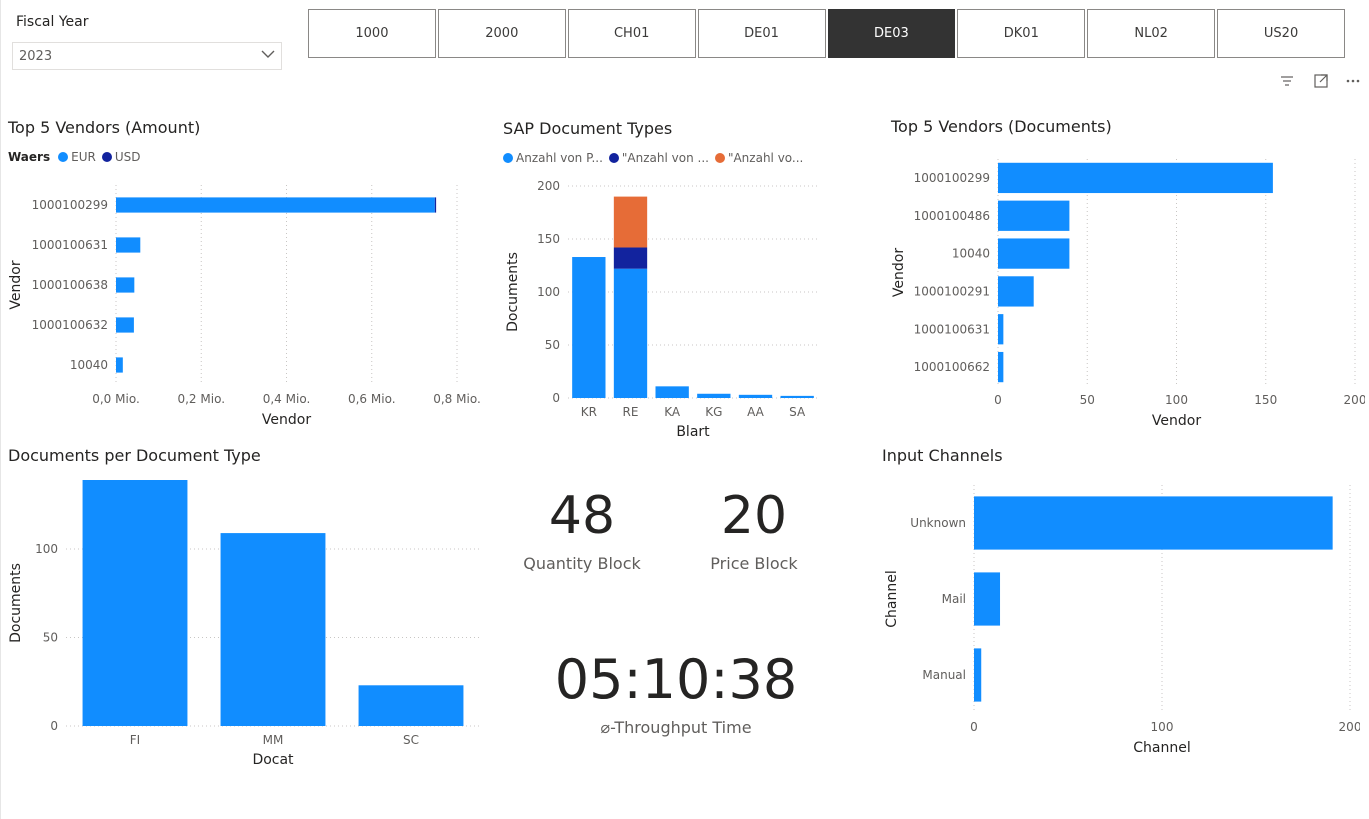 The width and height of the screenshot is (1369, 819). What do you see at coordinates (135, 740) in the screenshot?
I see `x-tick-label: FI` at bounding box center [135, 740].